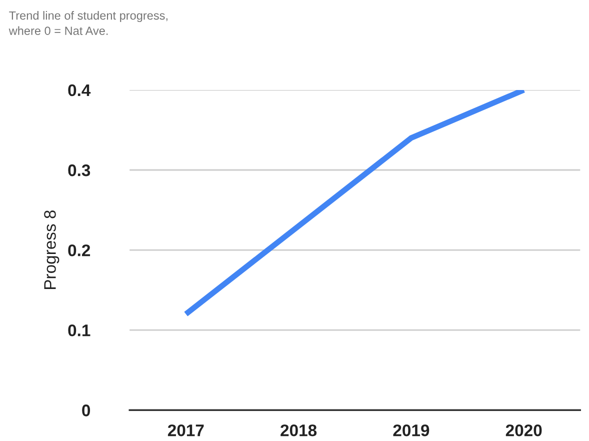 Image resolution: width=589 pixels, height=441 pixels. Describe the element at coordinates (88, 23) in the screenshot. I see `chart-title: Trend line of student progress, where 0 = Nat Ave.` at that location.